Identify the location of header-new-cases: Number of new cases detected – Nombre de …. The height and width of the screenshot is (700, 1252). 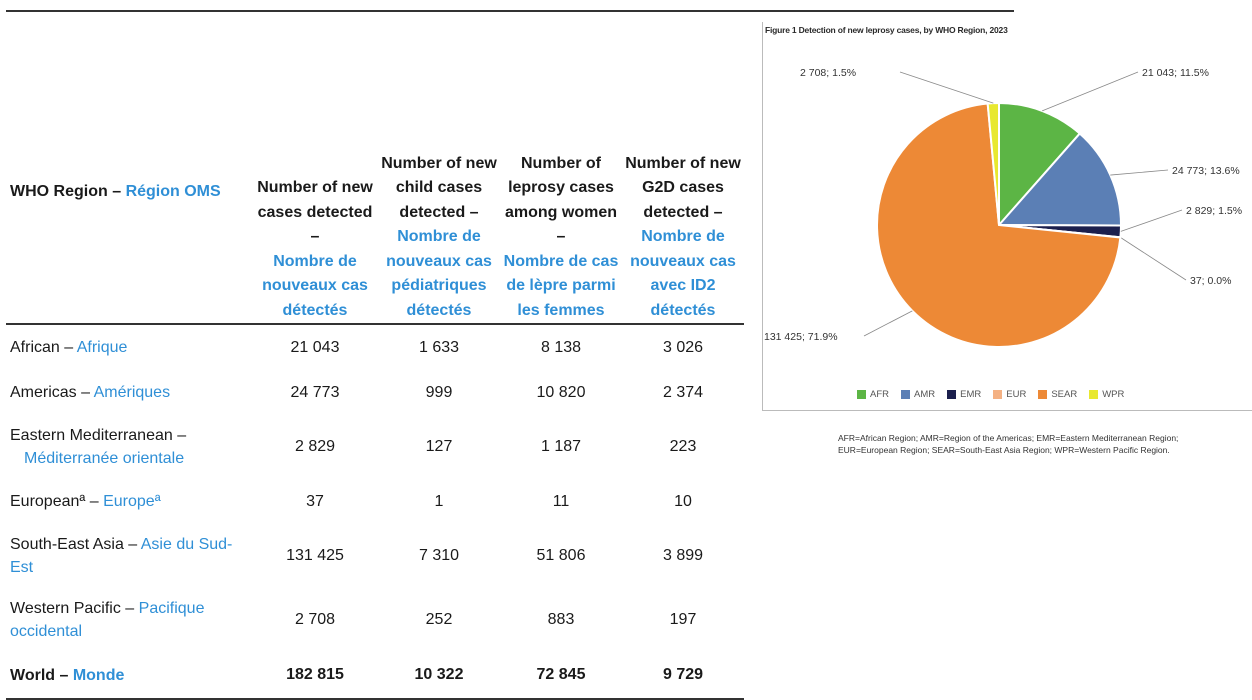
(315, 193).